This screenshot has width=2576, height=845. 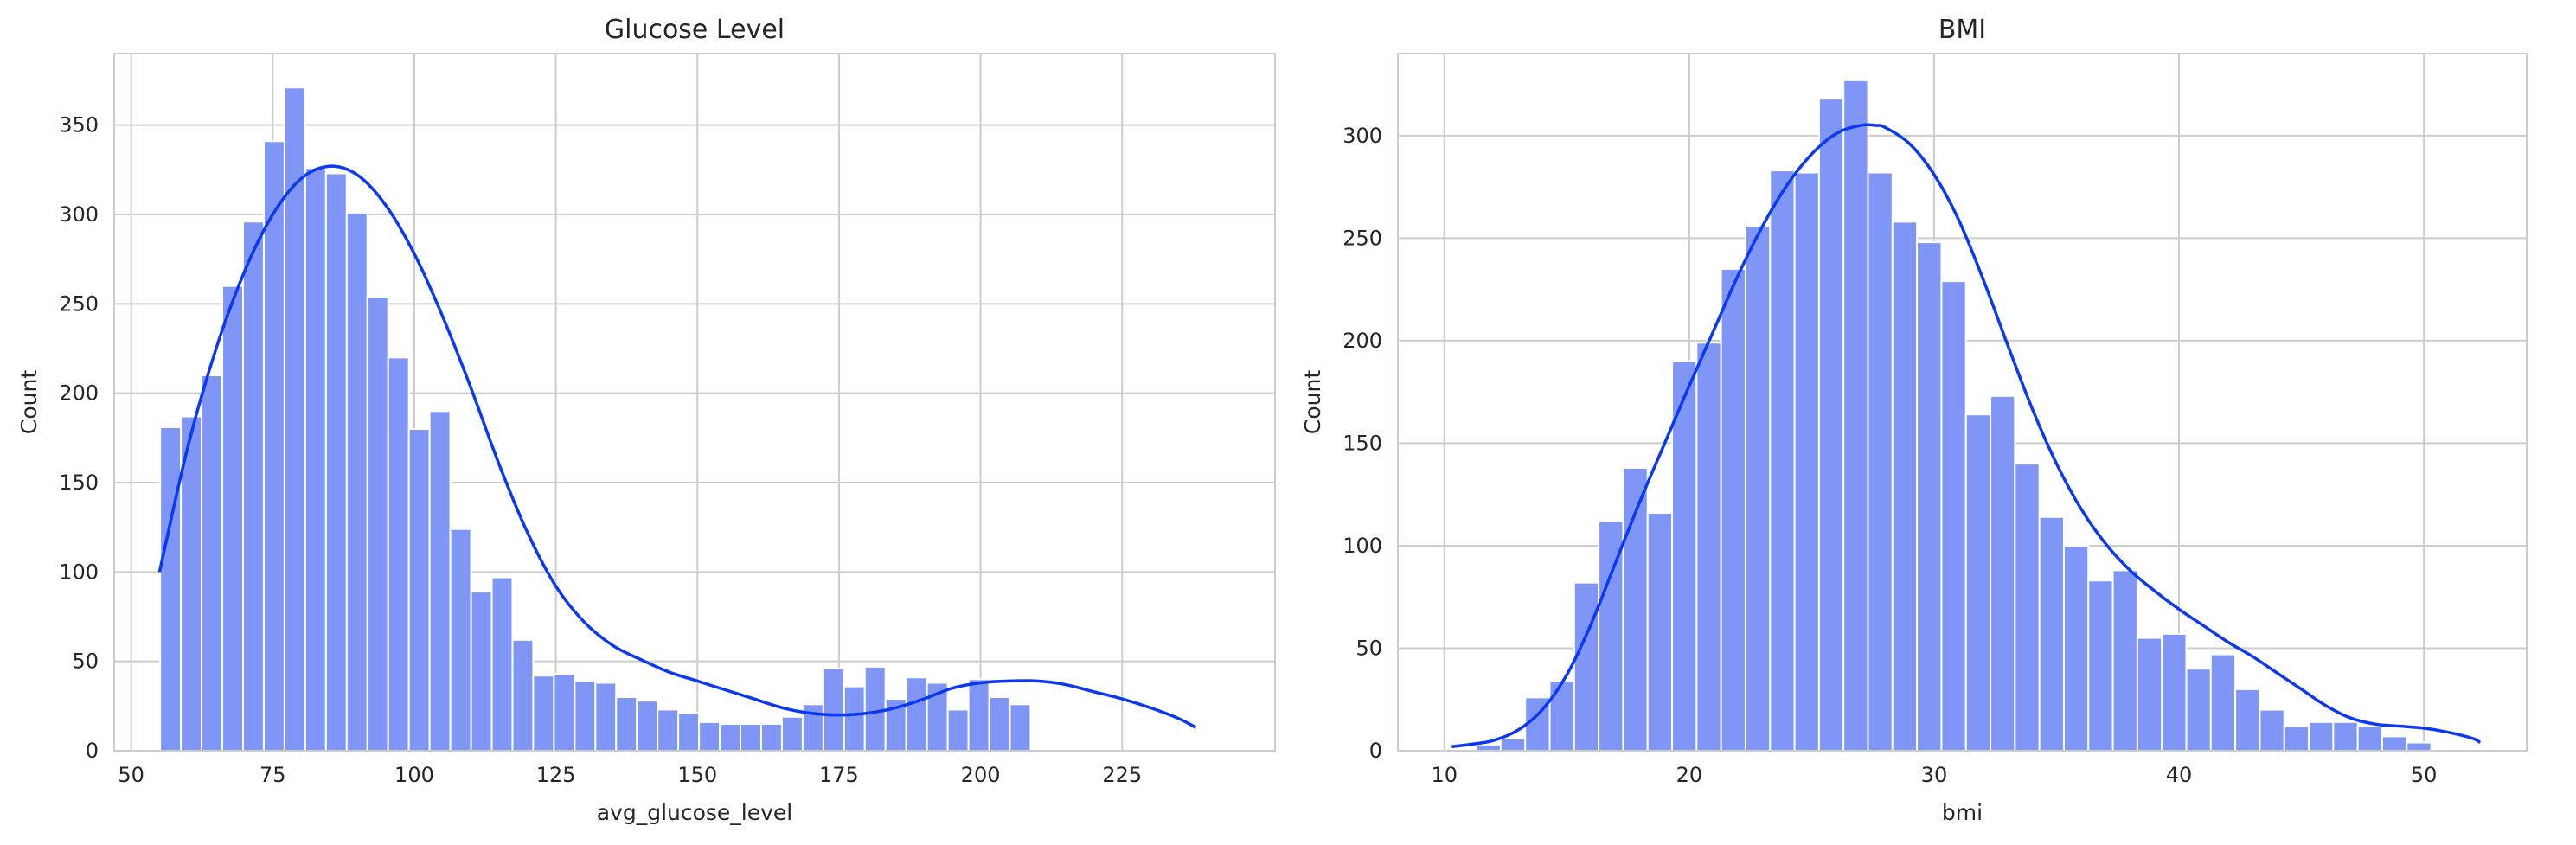 I want to click on chart-title: BMI, so click(x=1962, y=30).